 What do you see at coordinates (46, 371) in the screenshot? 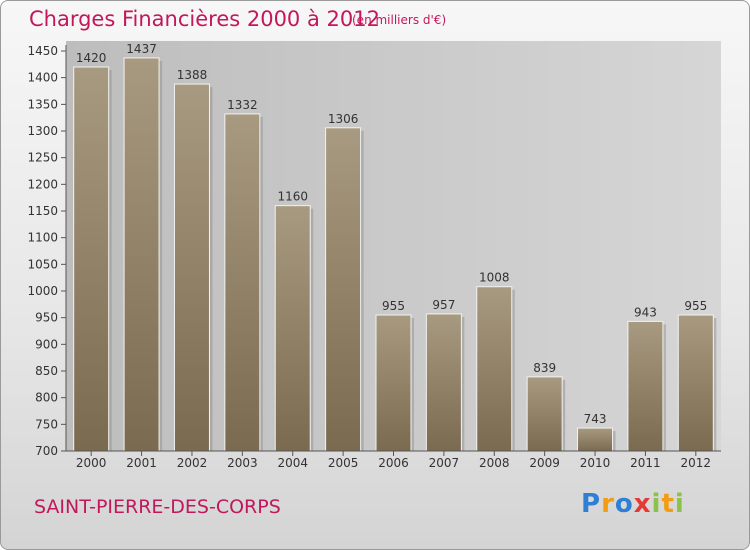
I see `y-tick-label: 850` at bounding box center [46, 371].